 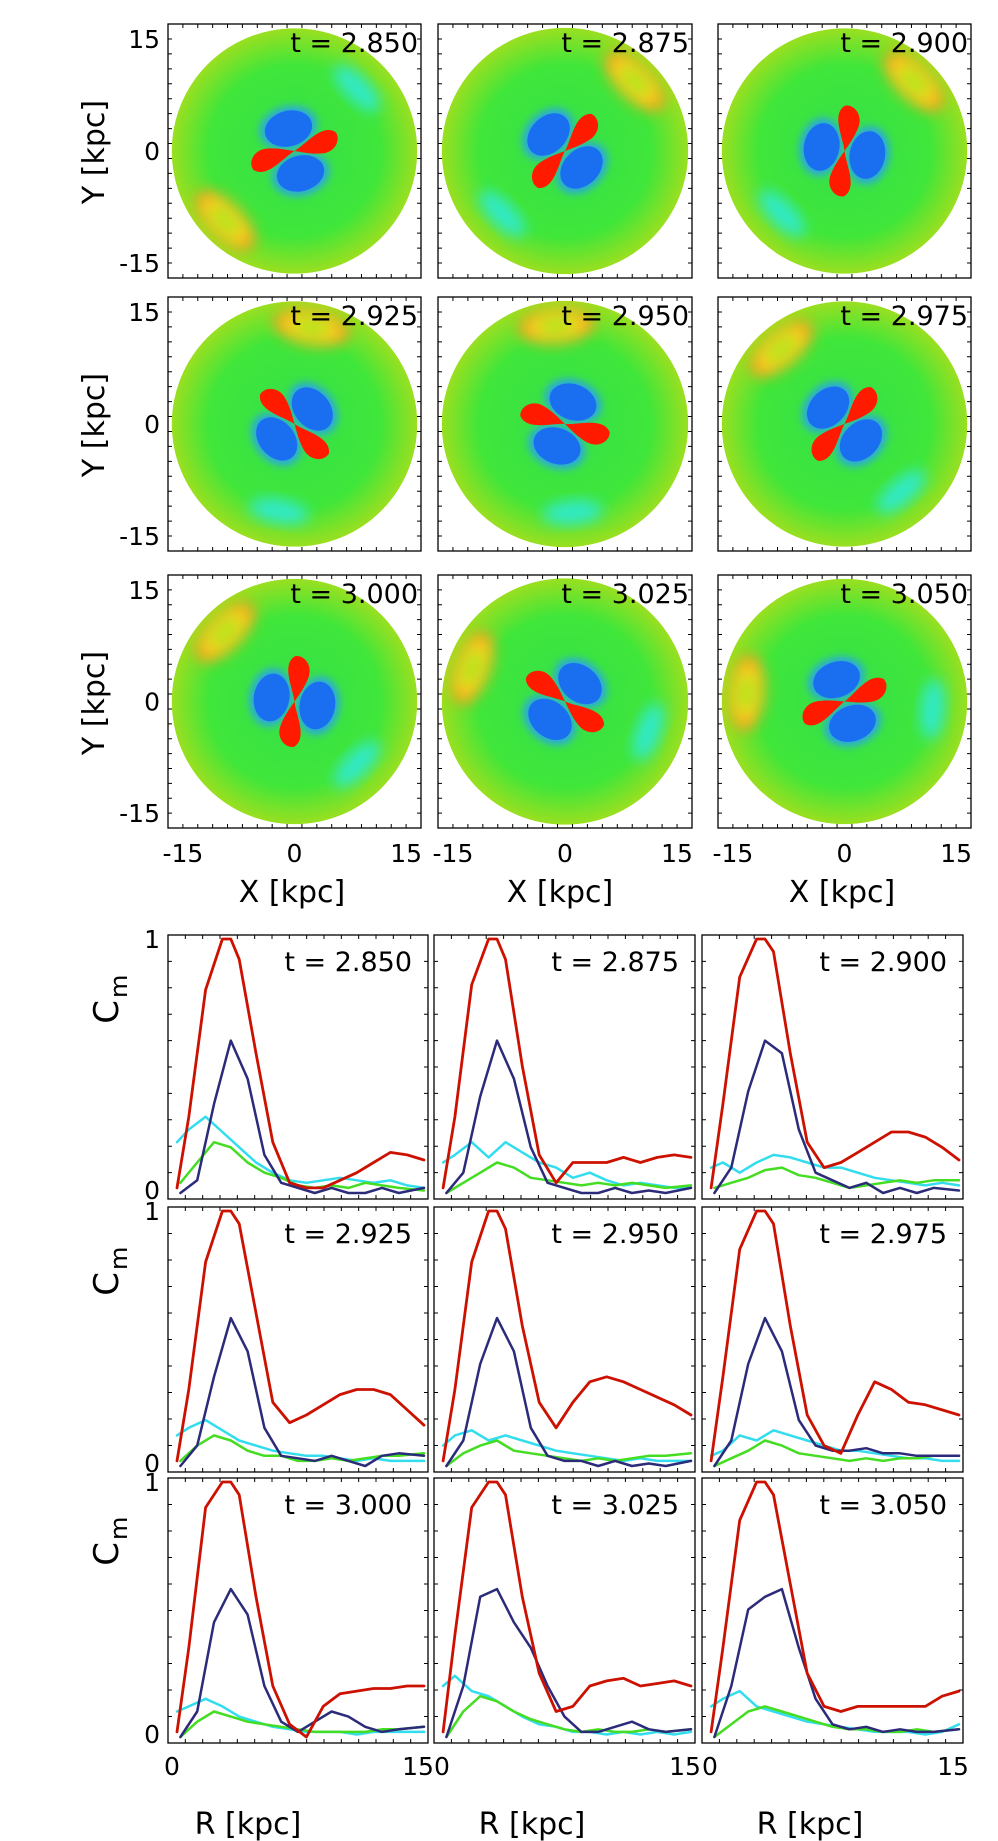 I want to click on maps-col1-xlabel: X [kpc], so click(x=292, y=892).